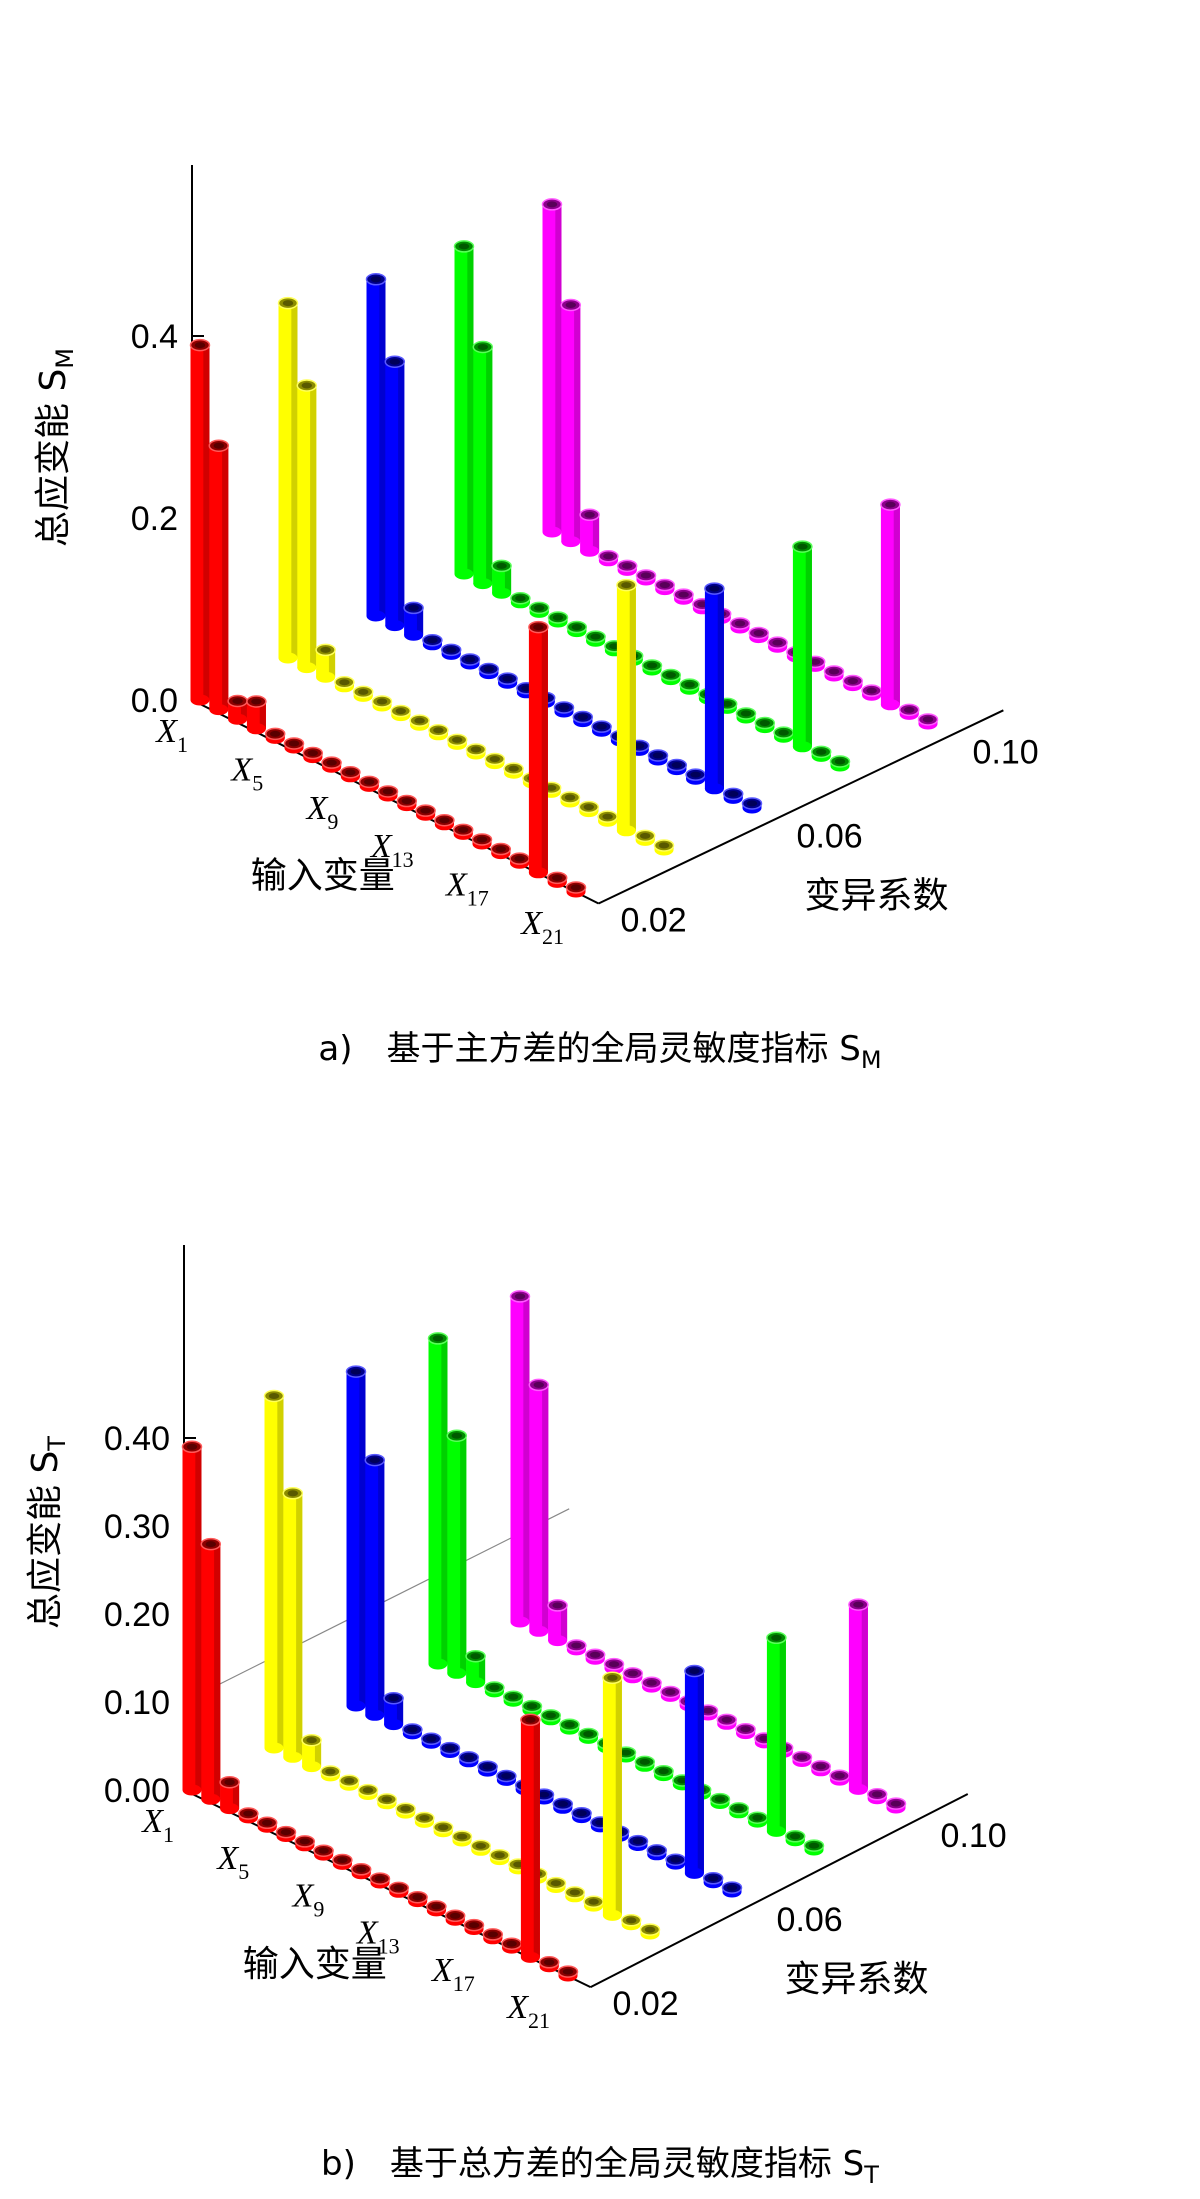 Image resolution: width=1200 pixels, height=2199 pixels. What do you see at coordinates (857, 1979) in the screenshot?
I see `y-axis-label: 变异系数` at bounding box center [857, 1979].